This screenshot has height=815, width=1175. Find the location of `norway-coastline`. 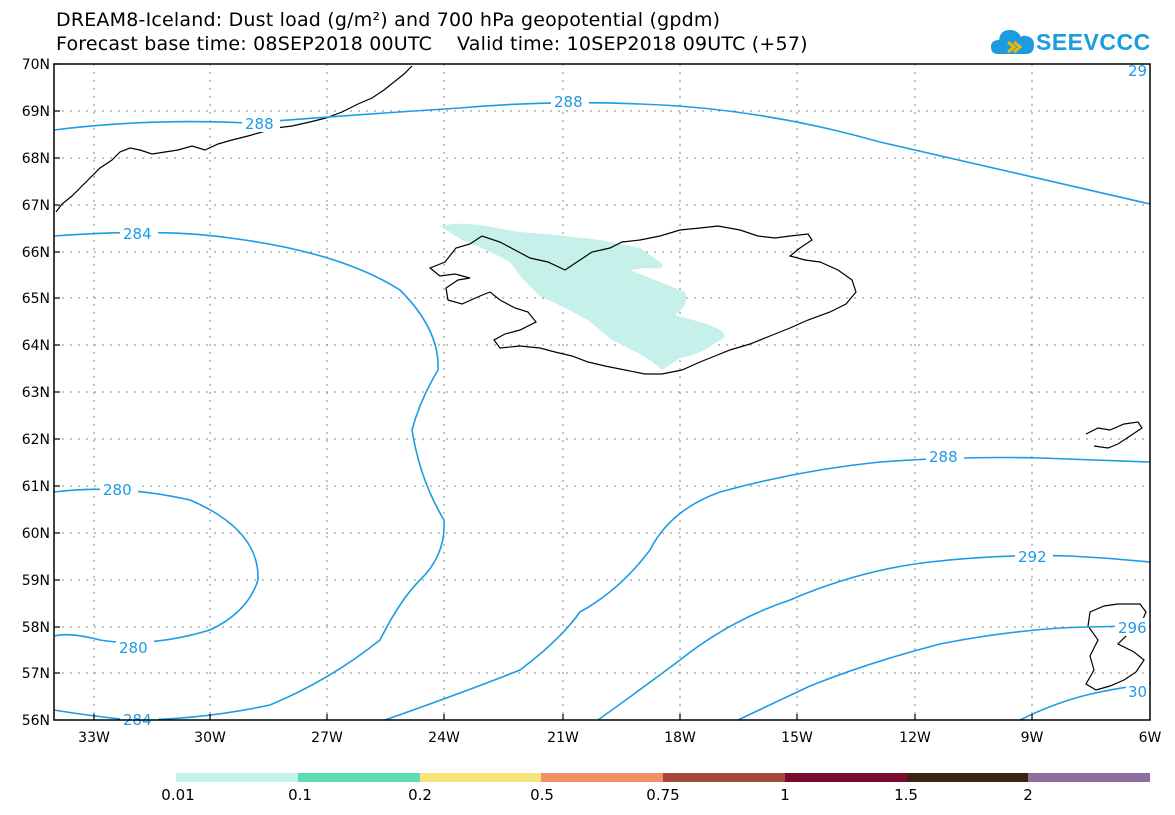

norway-coastline is located at coordinates (1114, 435).